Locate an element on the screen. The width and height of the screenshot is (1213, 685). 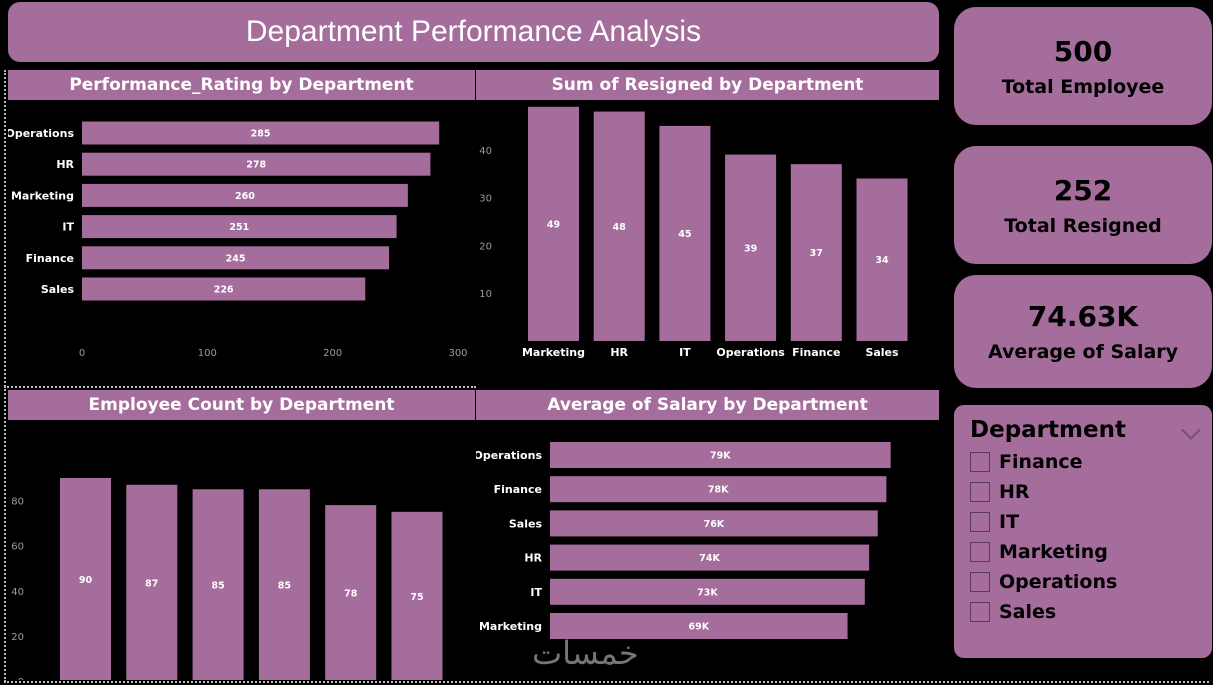
checkbox-marketing is located at coordinates (980, 552).